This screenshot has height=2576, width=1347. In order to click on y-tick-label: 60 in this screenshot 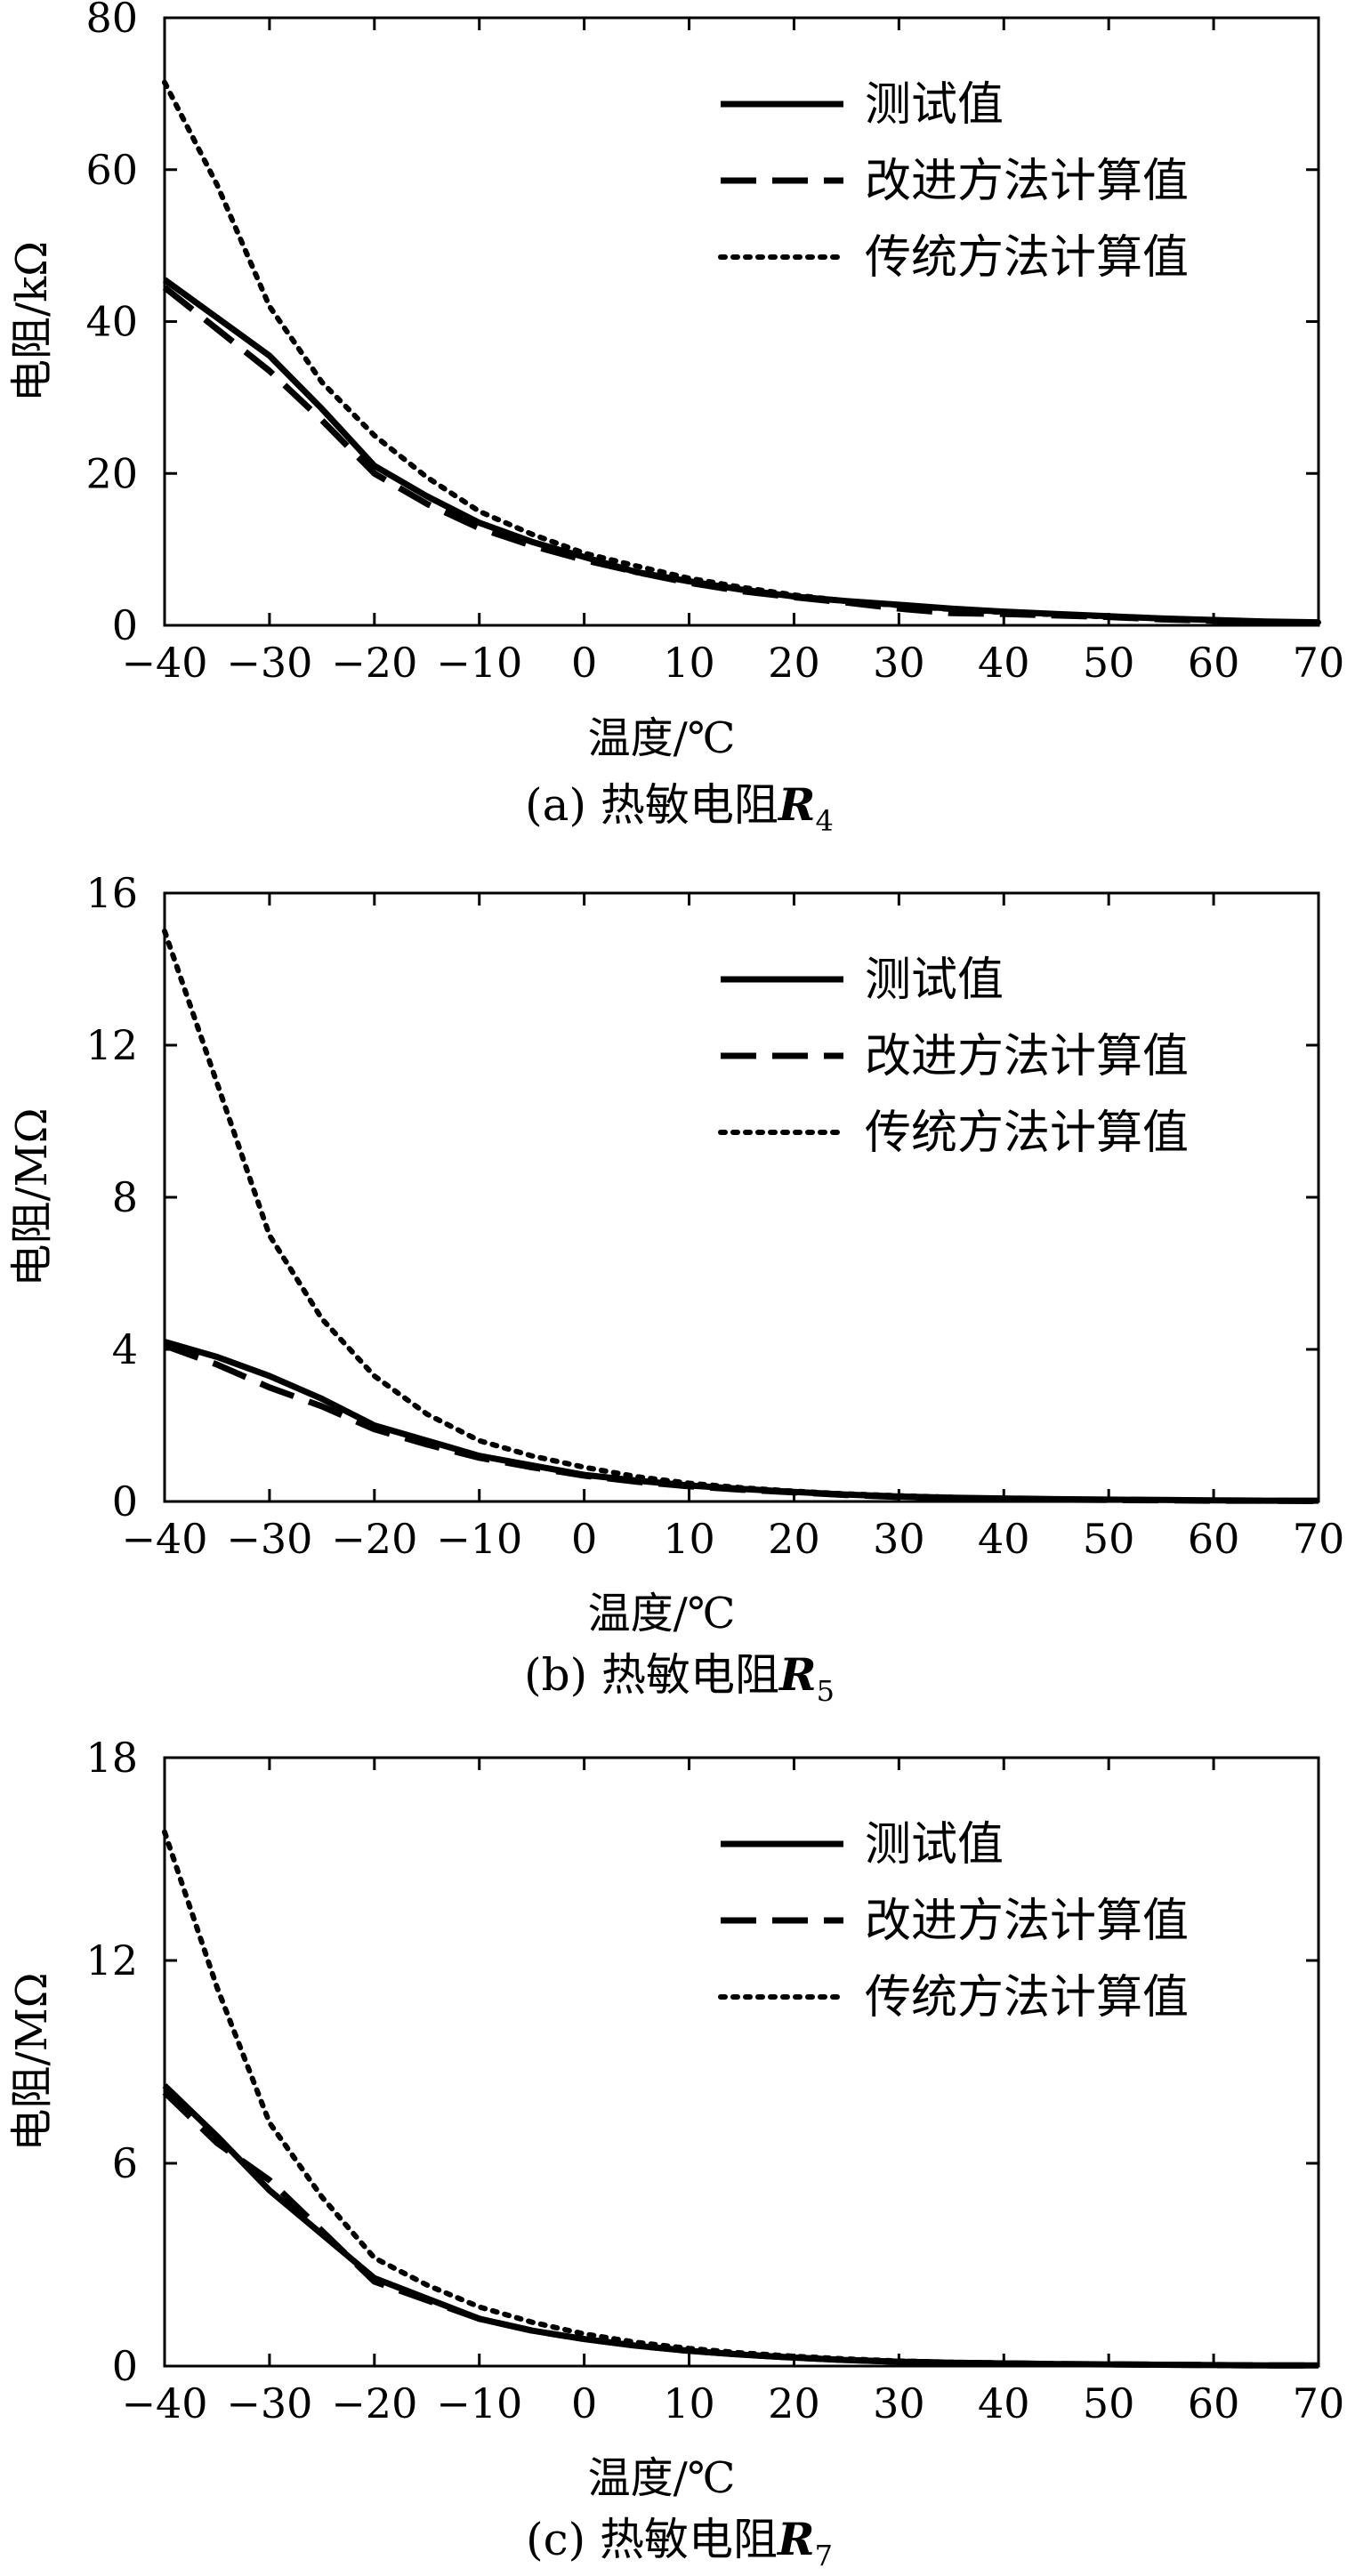, I will do `click(111, 170)`.